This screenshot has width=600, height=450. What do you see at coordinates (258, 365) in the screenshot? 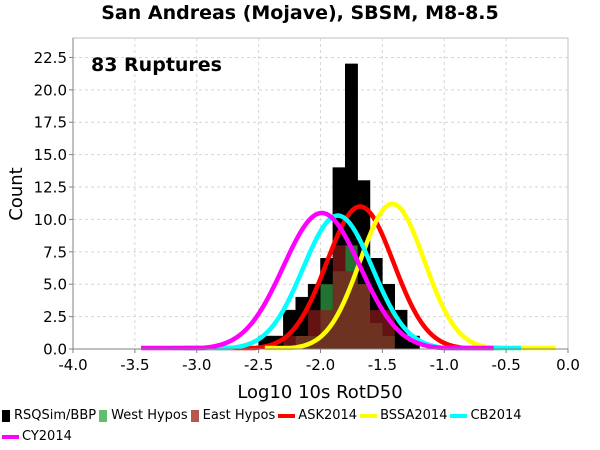
I see `x-tick-label: -2.5` at bounding box center [258, 365].